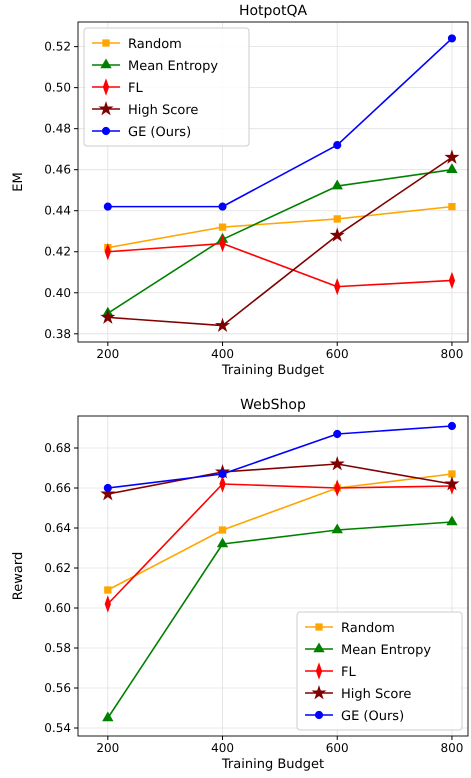 The image size is (471, 778). Describe the element at coordinates (57, 728) in the screenshot. I see `y-tick-label: 0.54` at that location.